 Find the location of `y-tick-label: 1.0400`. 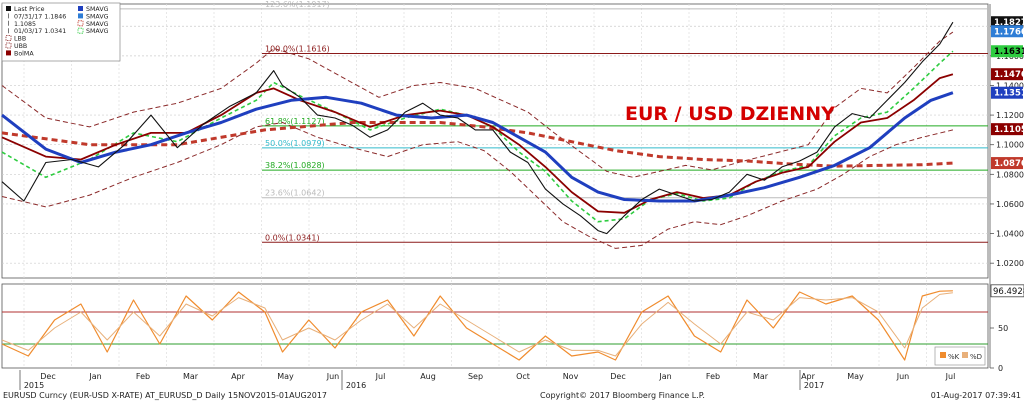

y-tick-label: 1.0400 is located at coordinates (1010, 234).